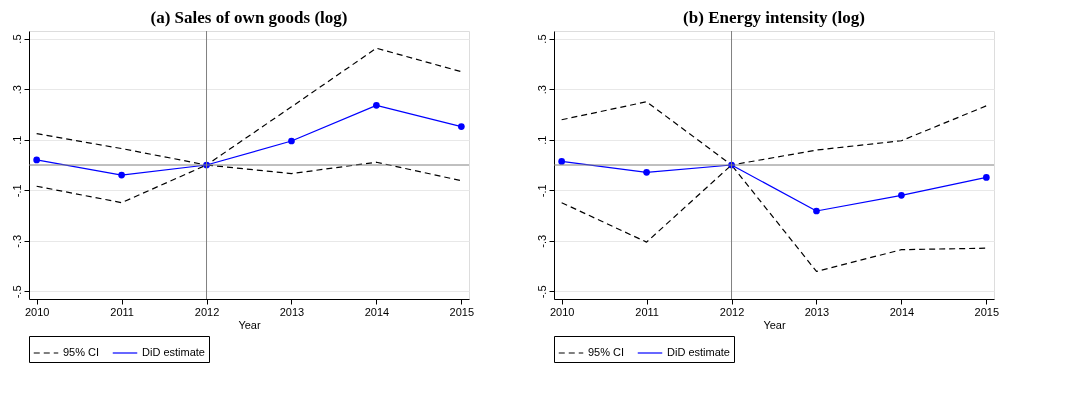 Image resolution: width=1072 pixels, height=418 pixels. I want to click on chart-title: (a) Sales of own goods (log), so click(249, 17).